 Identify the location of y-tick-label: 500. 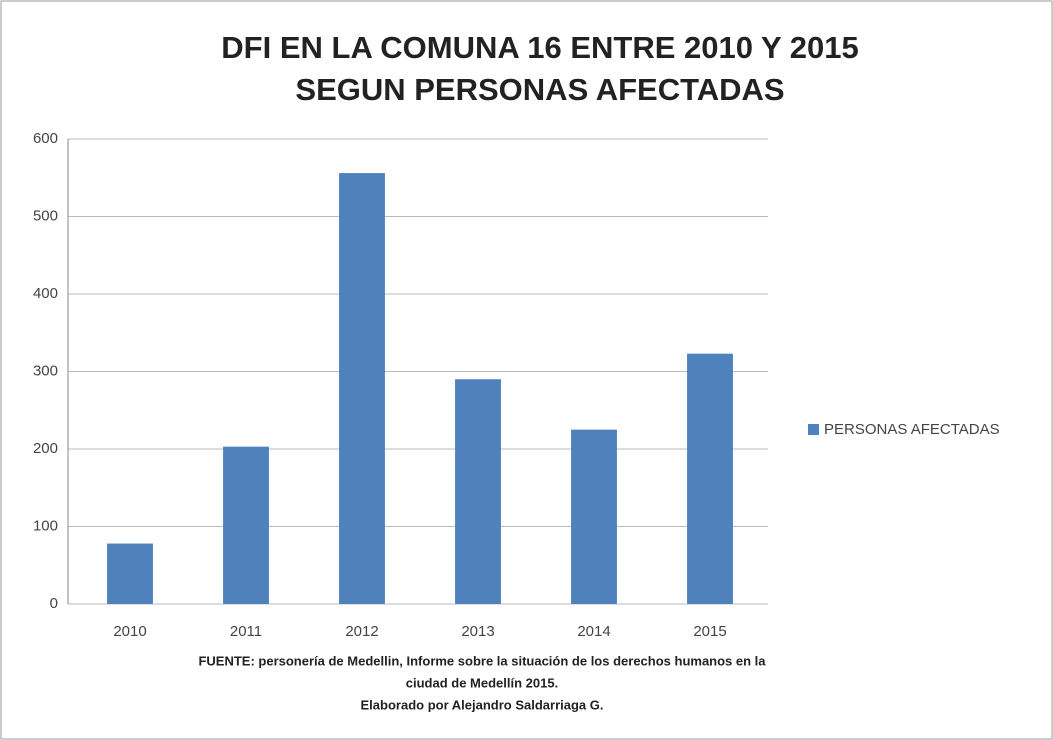
(45, 215).